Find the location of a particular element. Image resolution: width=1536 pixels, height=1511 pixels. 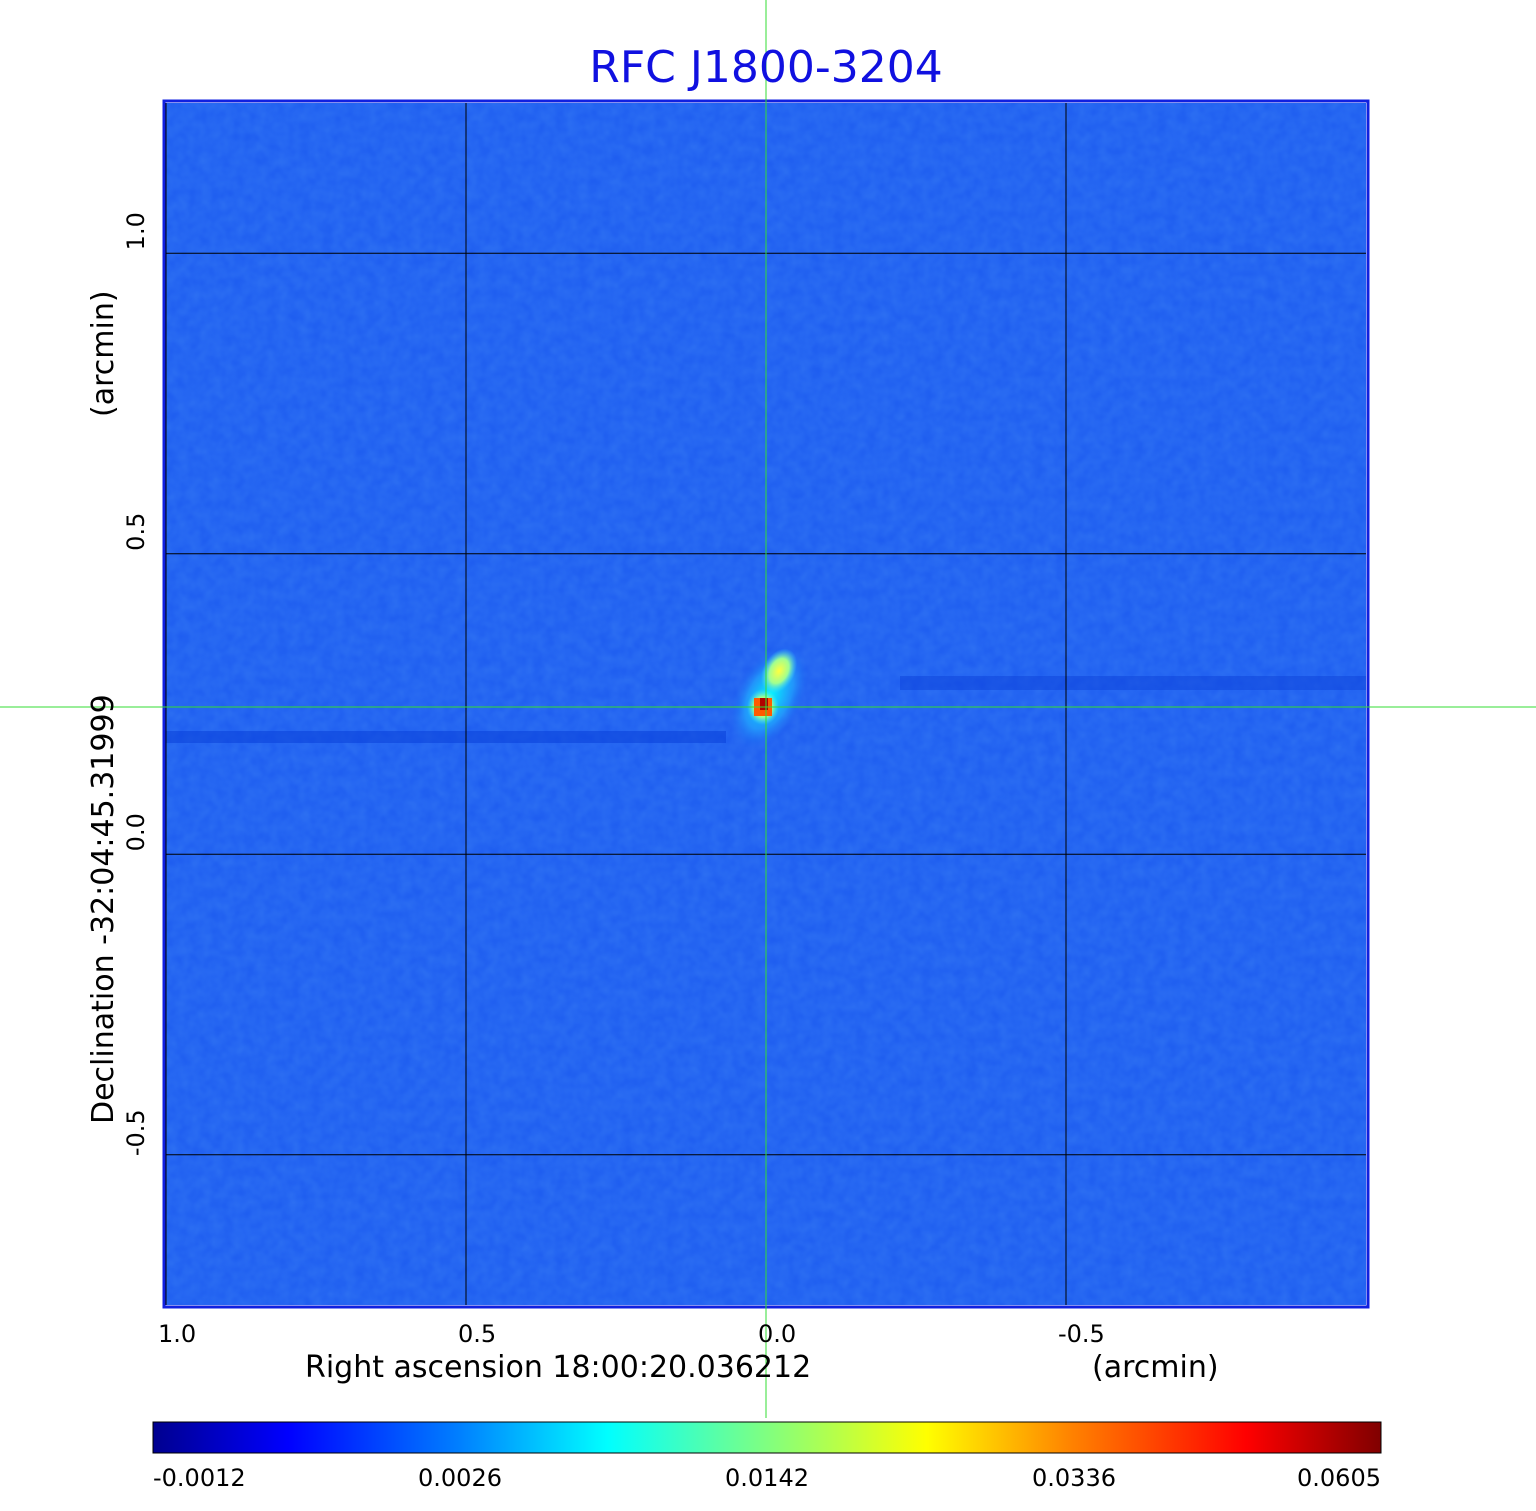

y-axis-title: Declination -32:04:45.31999 is located at coordinates (103, 909).